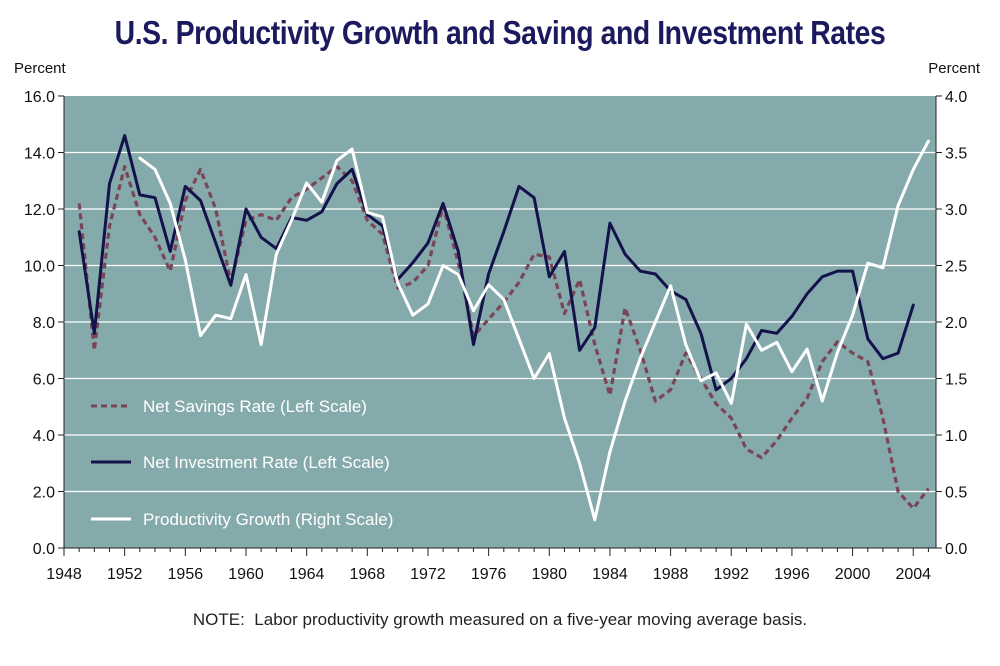  I want to click on left-tick-label: 10.0, so click(39, 267).